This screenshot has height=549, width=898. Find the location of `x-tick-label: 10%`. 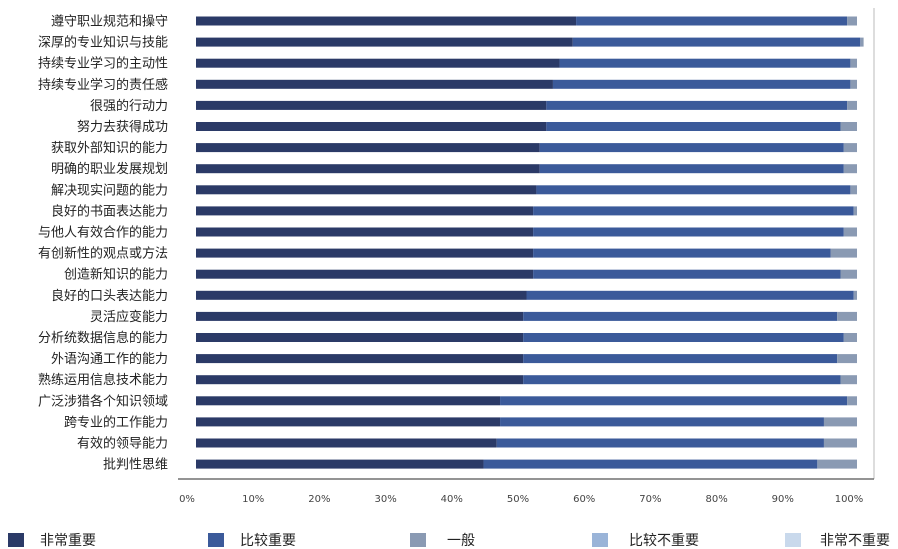

x-tick-label: 10% is located at coordinates (253, 499).